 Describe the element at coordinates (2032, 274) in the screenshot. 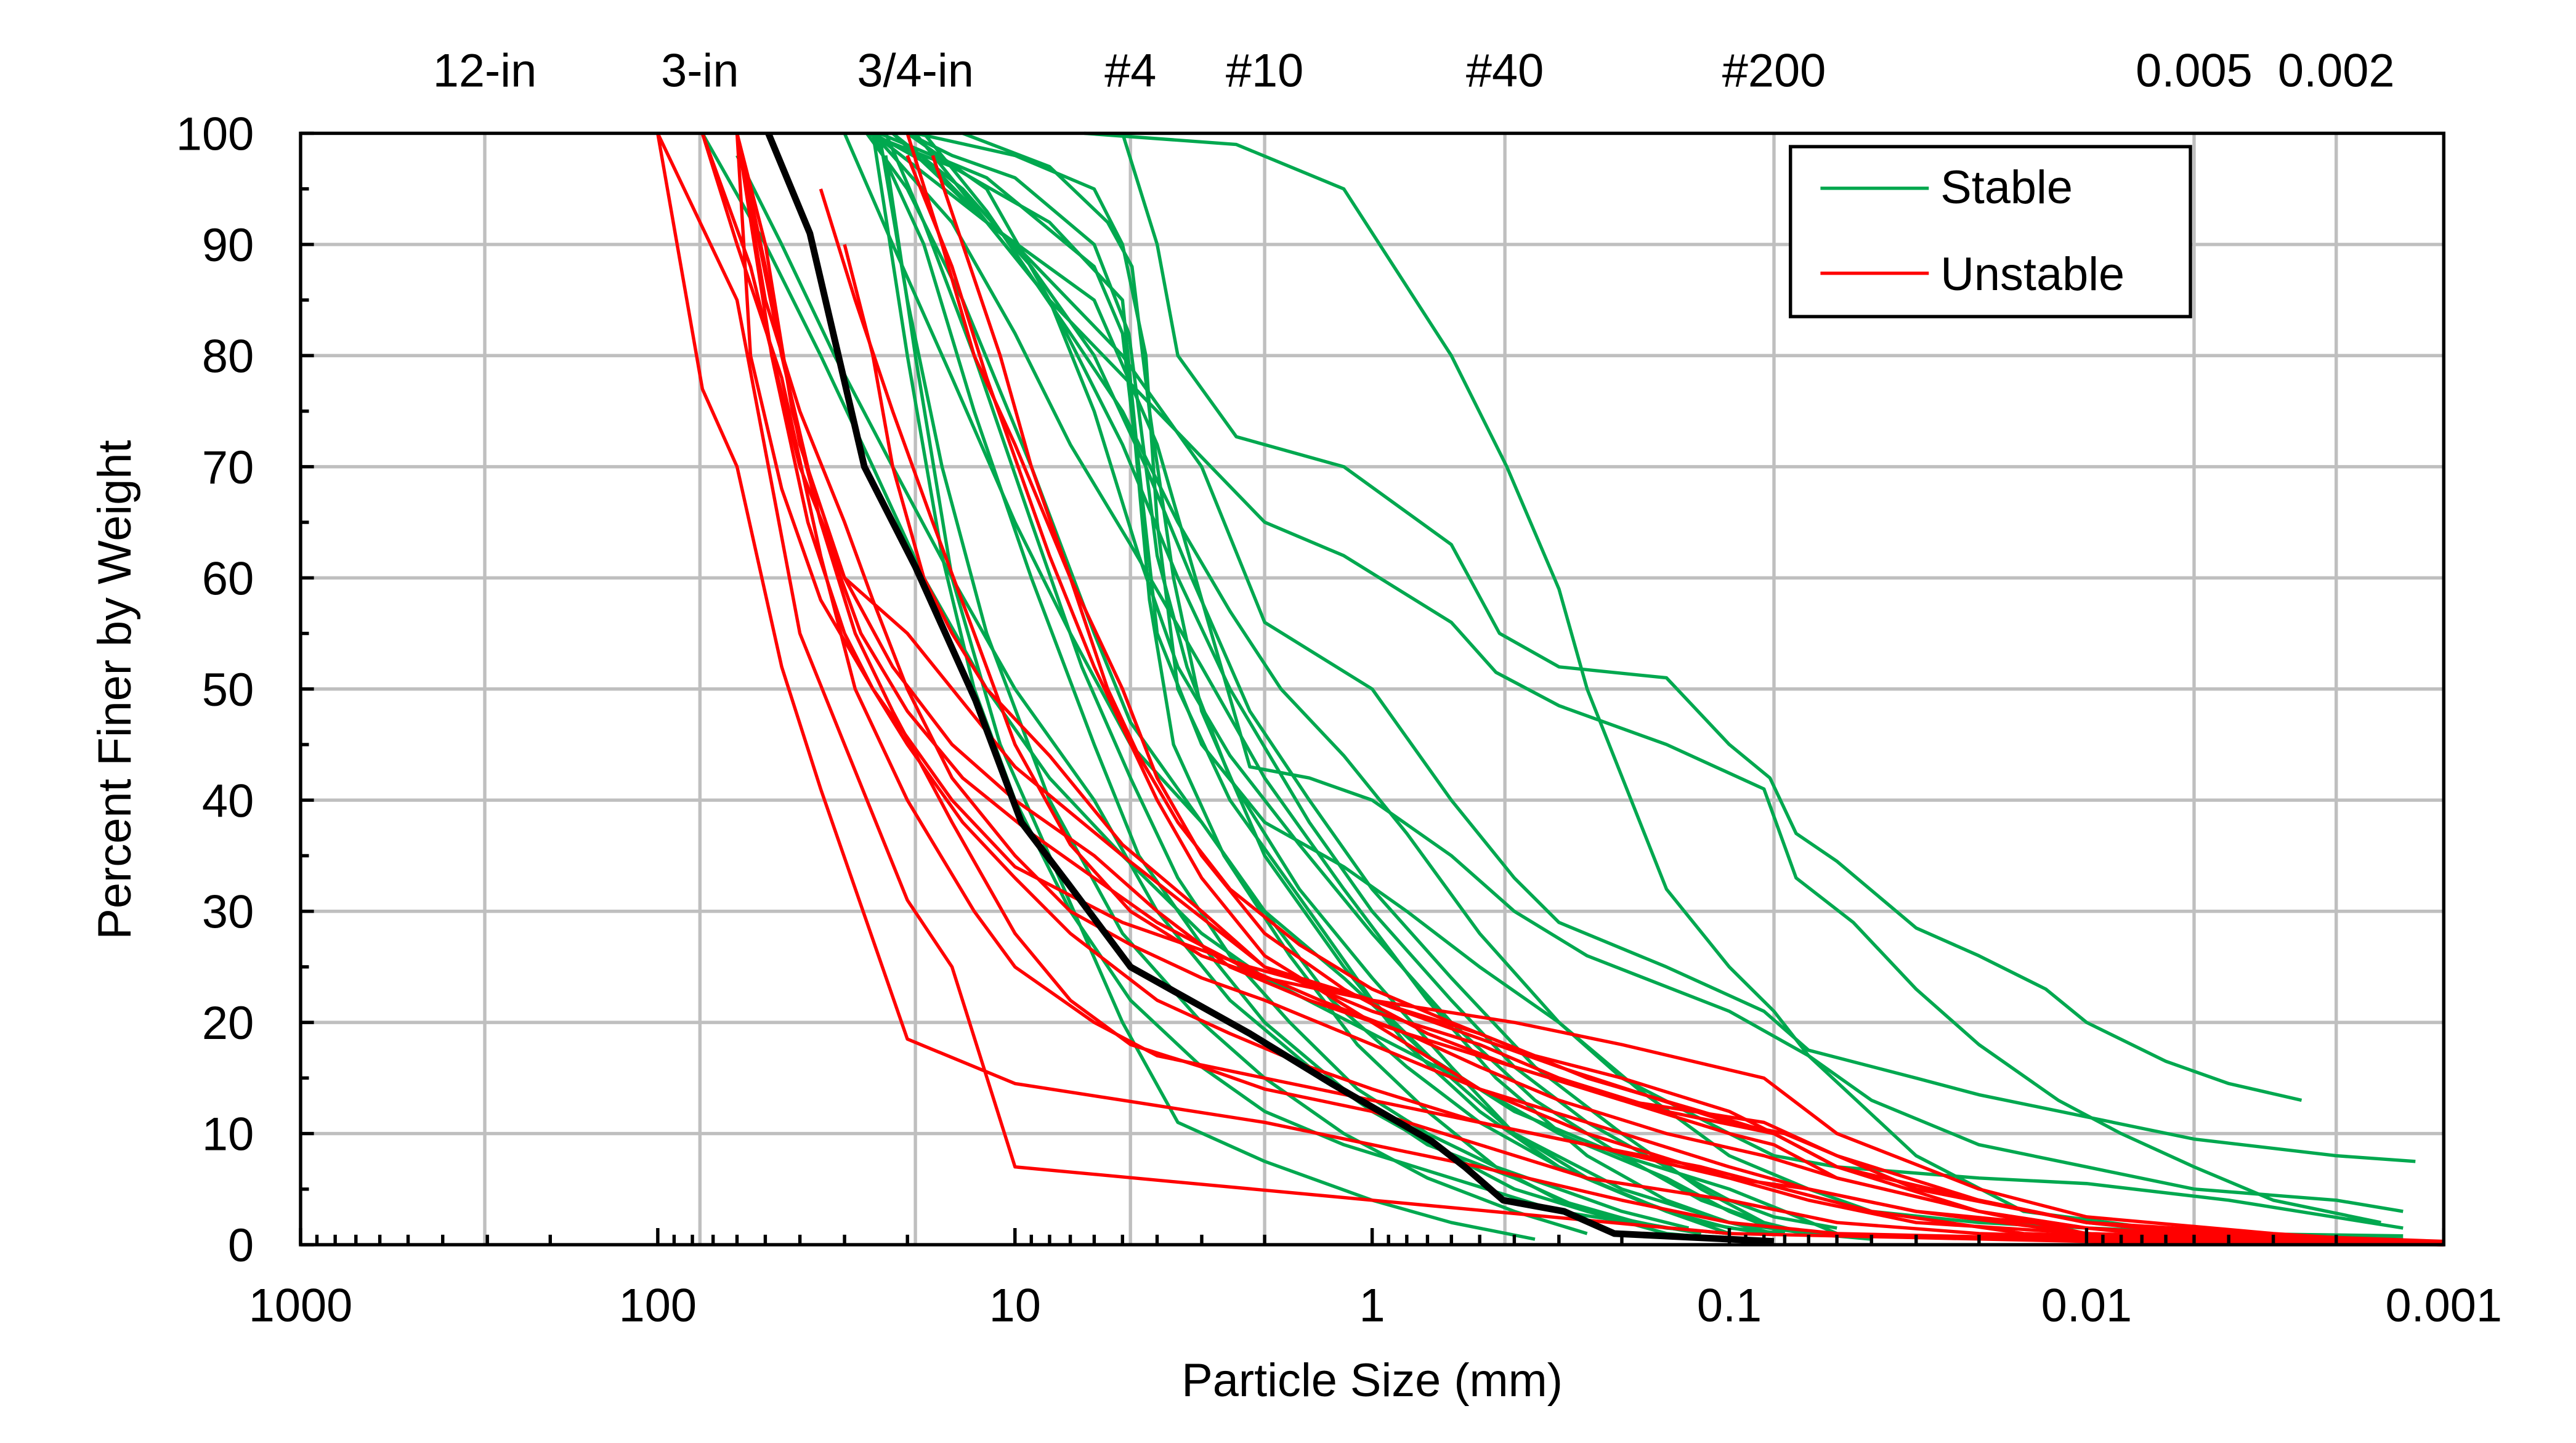

I see `legend-label-unstable: Unstable` at that location.